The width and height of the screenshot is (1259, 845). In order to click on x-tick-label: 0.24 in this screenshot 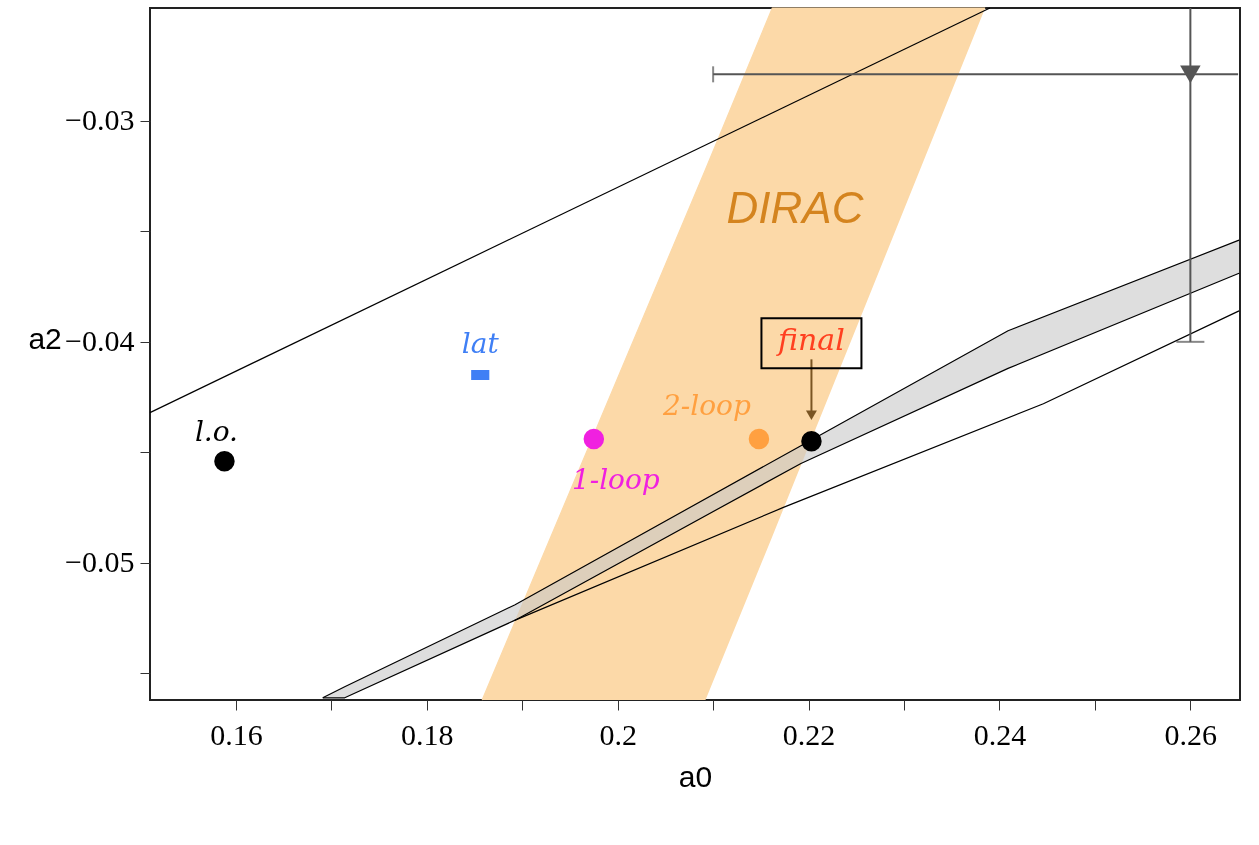, I will do `click(1000, 734)`.